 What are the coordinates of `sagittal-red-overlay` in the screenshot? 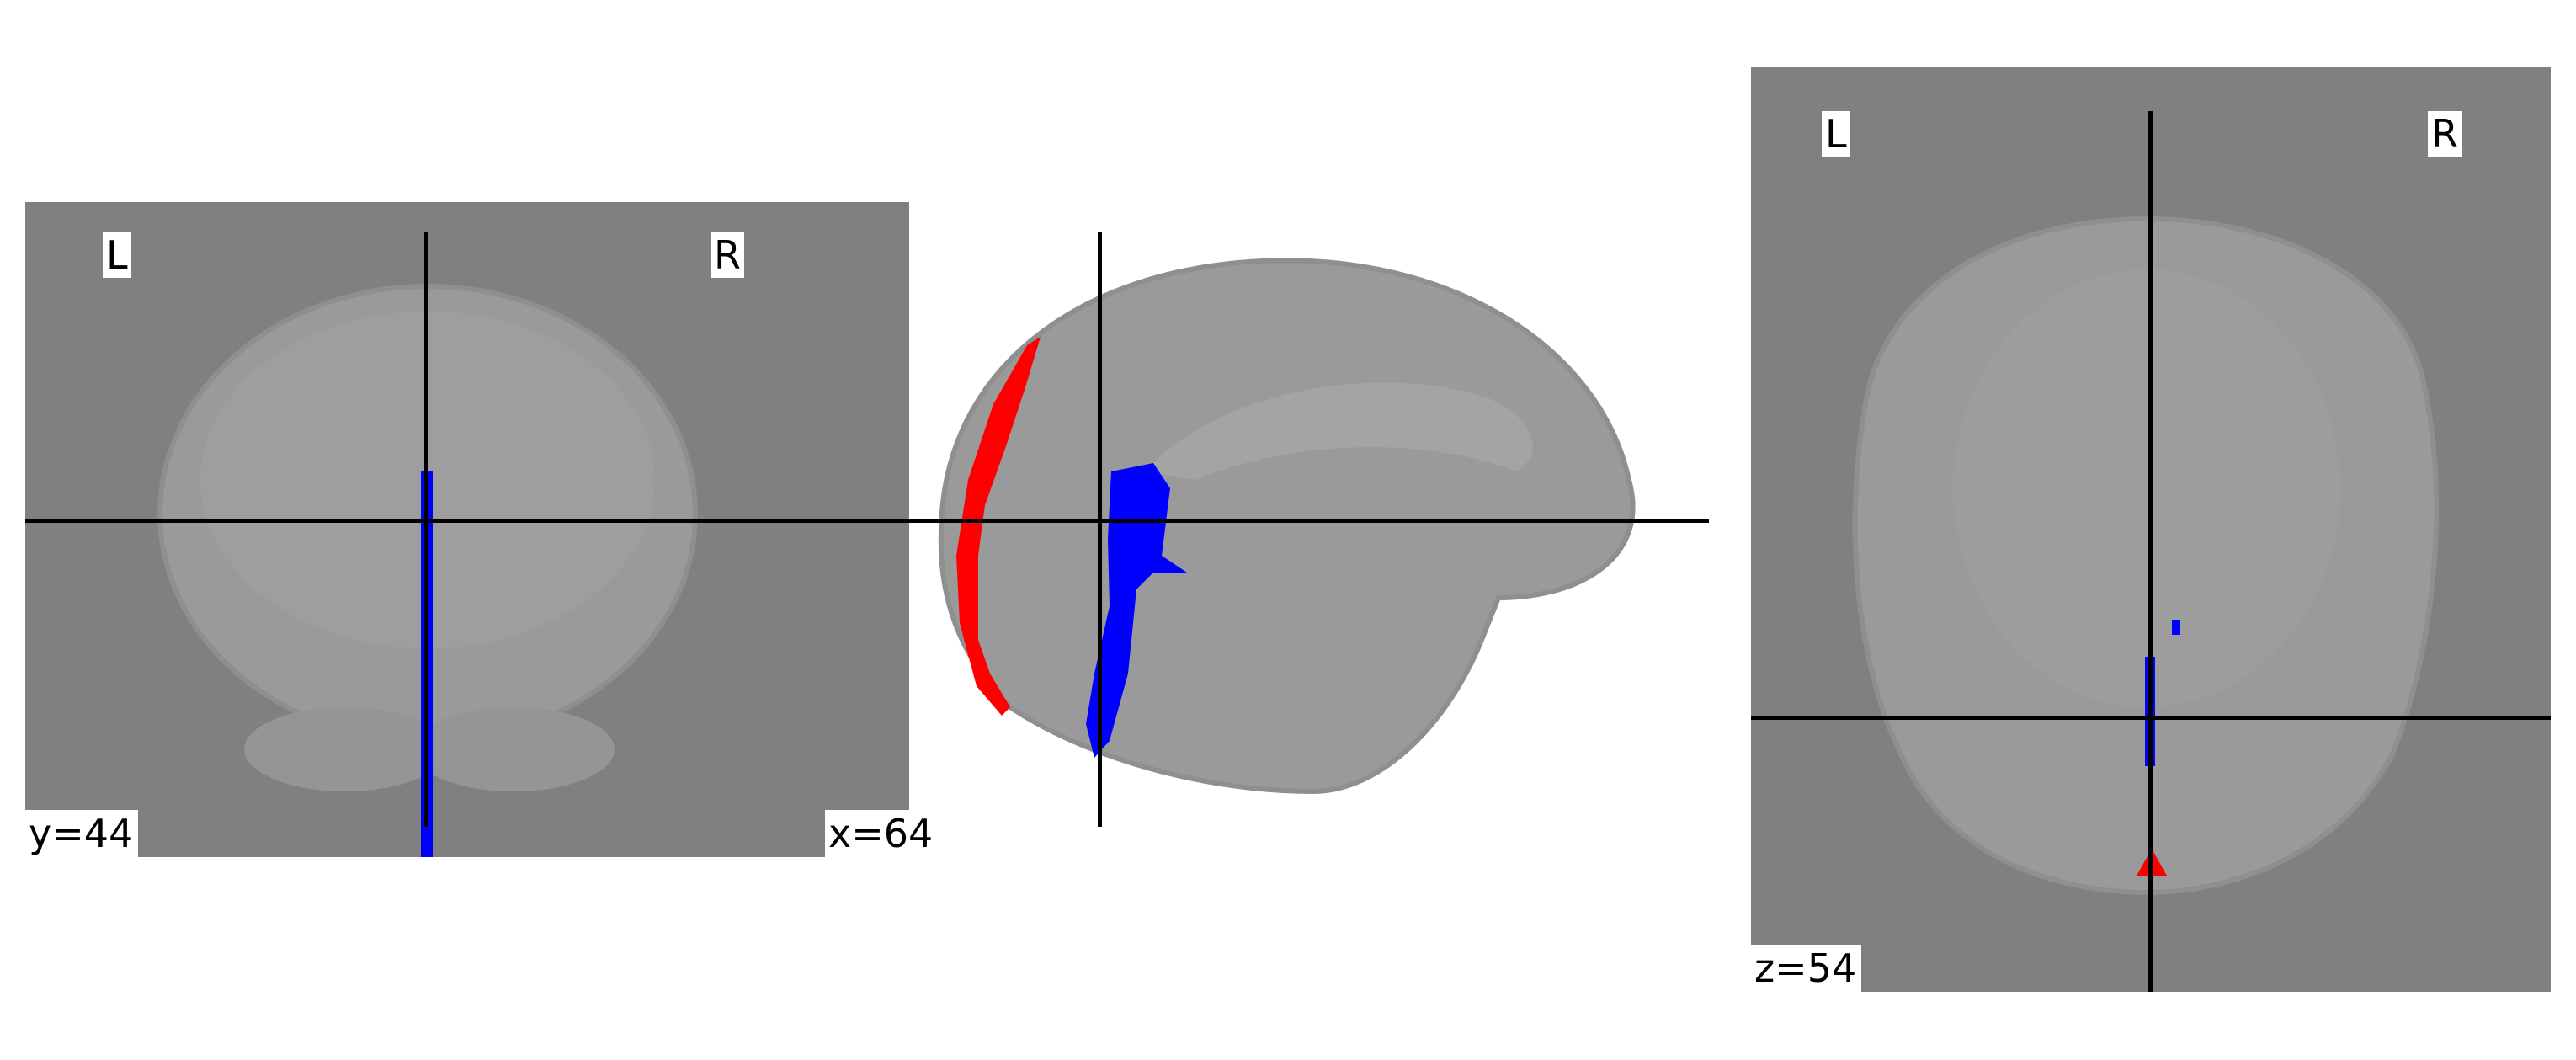 It's located at (999, 526).